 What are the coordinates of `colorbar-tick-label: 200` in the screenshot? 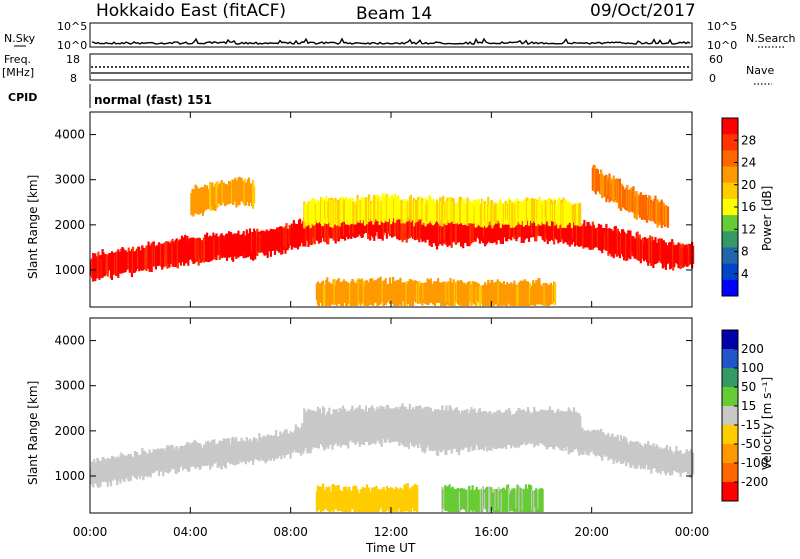 It's located at (752, 349).